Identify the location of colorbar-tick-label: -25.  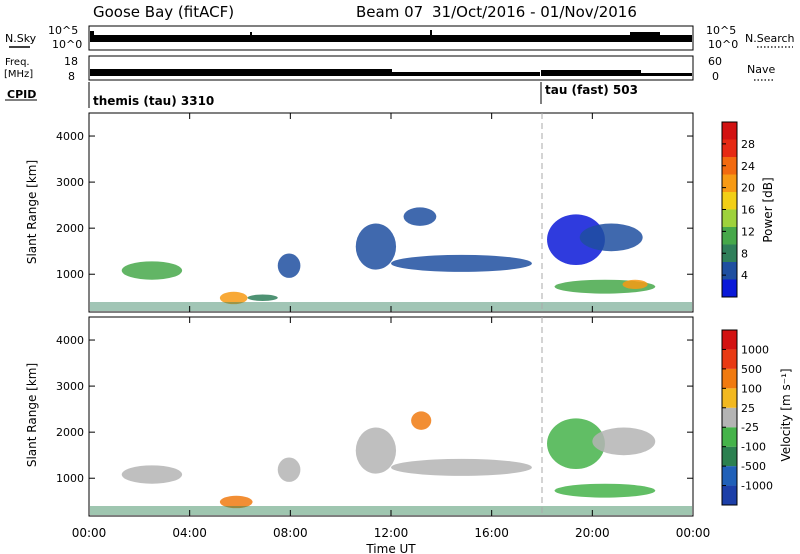
(750, 427).